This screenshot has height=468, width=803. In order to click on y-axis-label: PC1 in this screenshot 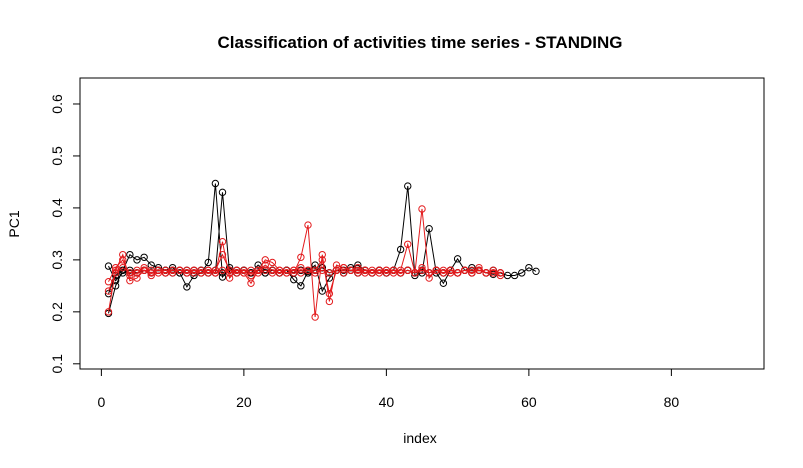, I will do `click(14, 223)`.